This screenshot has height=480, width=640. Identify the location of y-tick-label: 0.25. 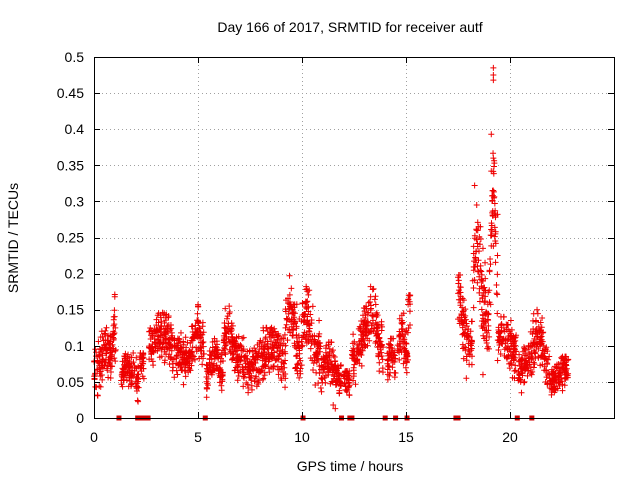
(70, 238).